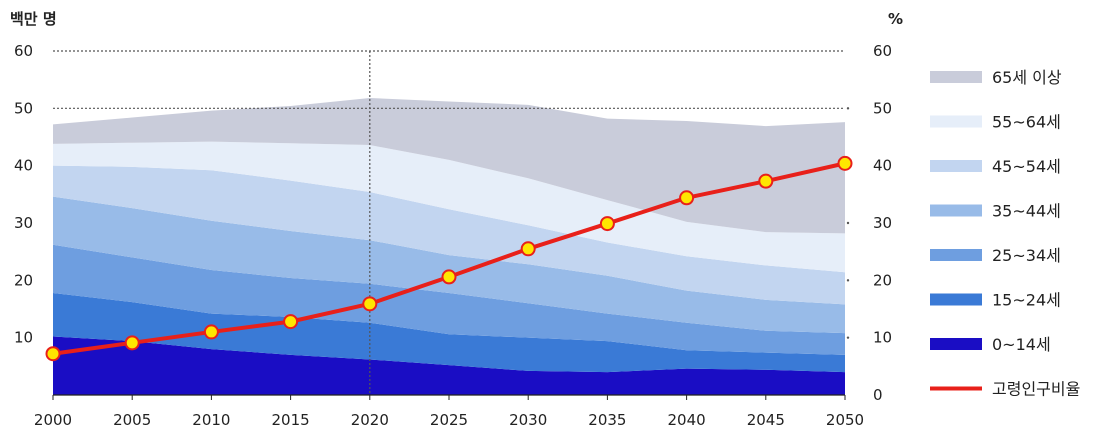 Image resolution: width=1120 pixels, height=440 pixels. Describe the element at coordinates (528, 249) in the screenshot. I see `elderly-ratio-marker-2030` at that location.